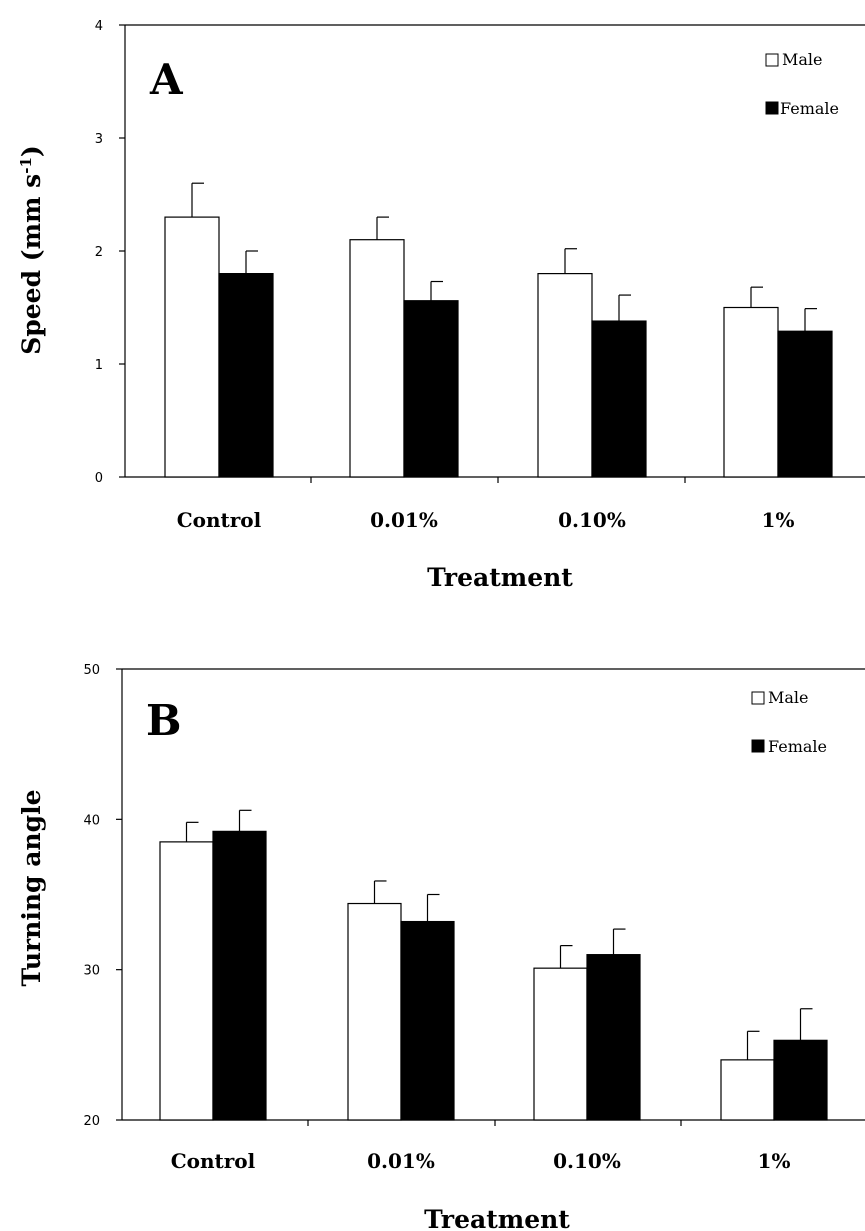  What do you see at coordinates (497, 1218) in the screenshot?
I see `panel-b-x-axis-title: Treatment` at bounding box center [497, 1218].